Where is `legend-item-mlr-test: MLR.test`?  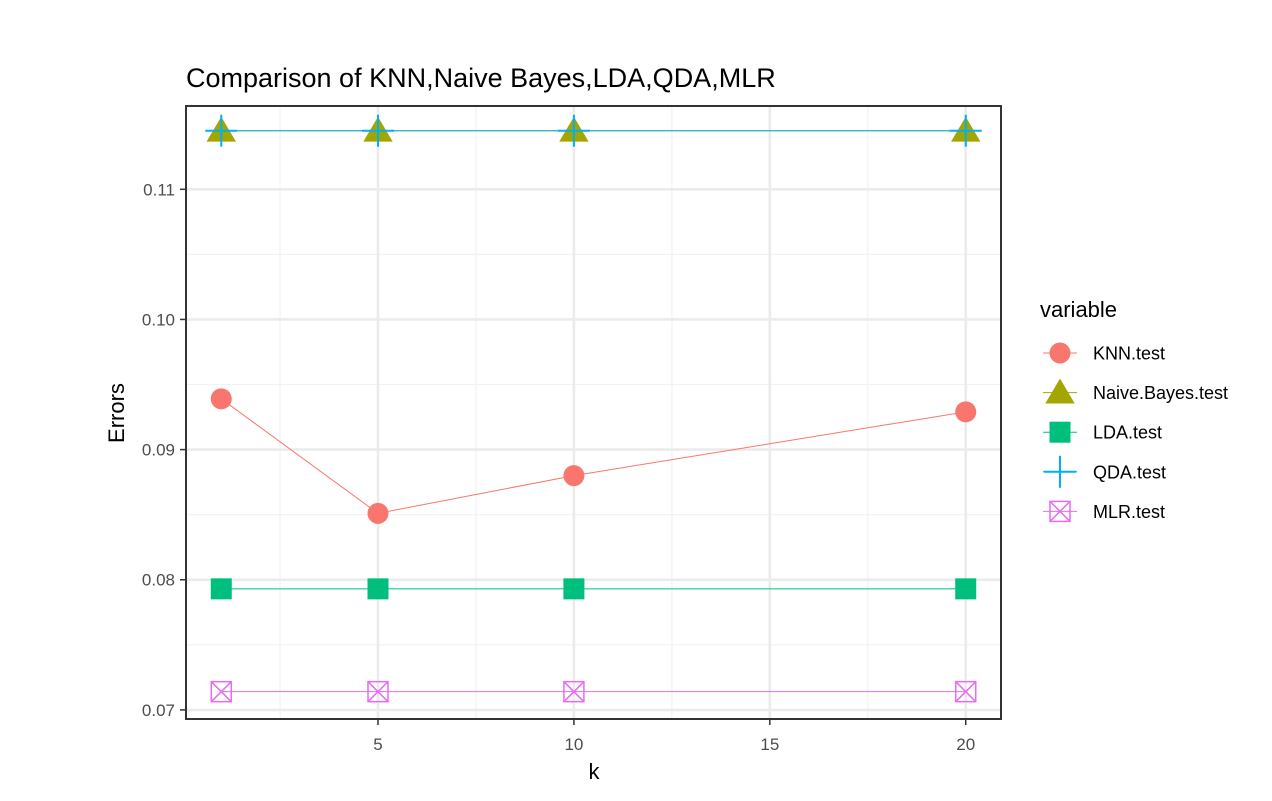 legend-item-mlr-test: MLR.test is located at coordinates (1104, 511).